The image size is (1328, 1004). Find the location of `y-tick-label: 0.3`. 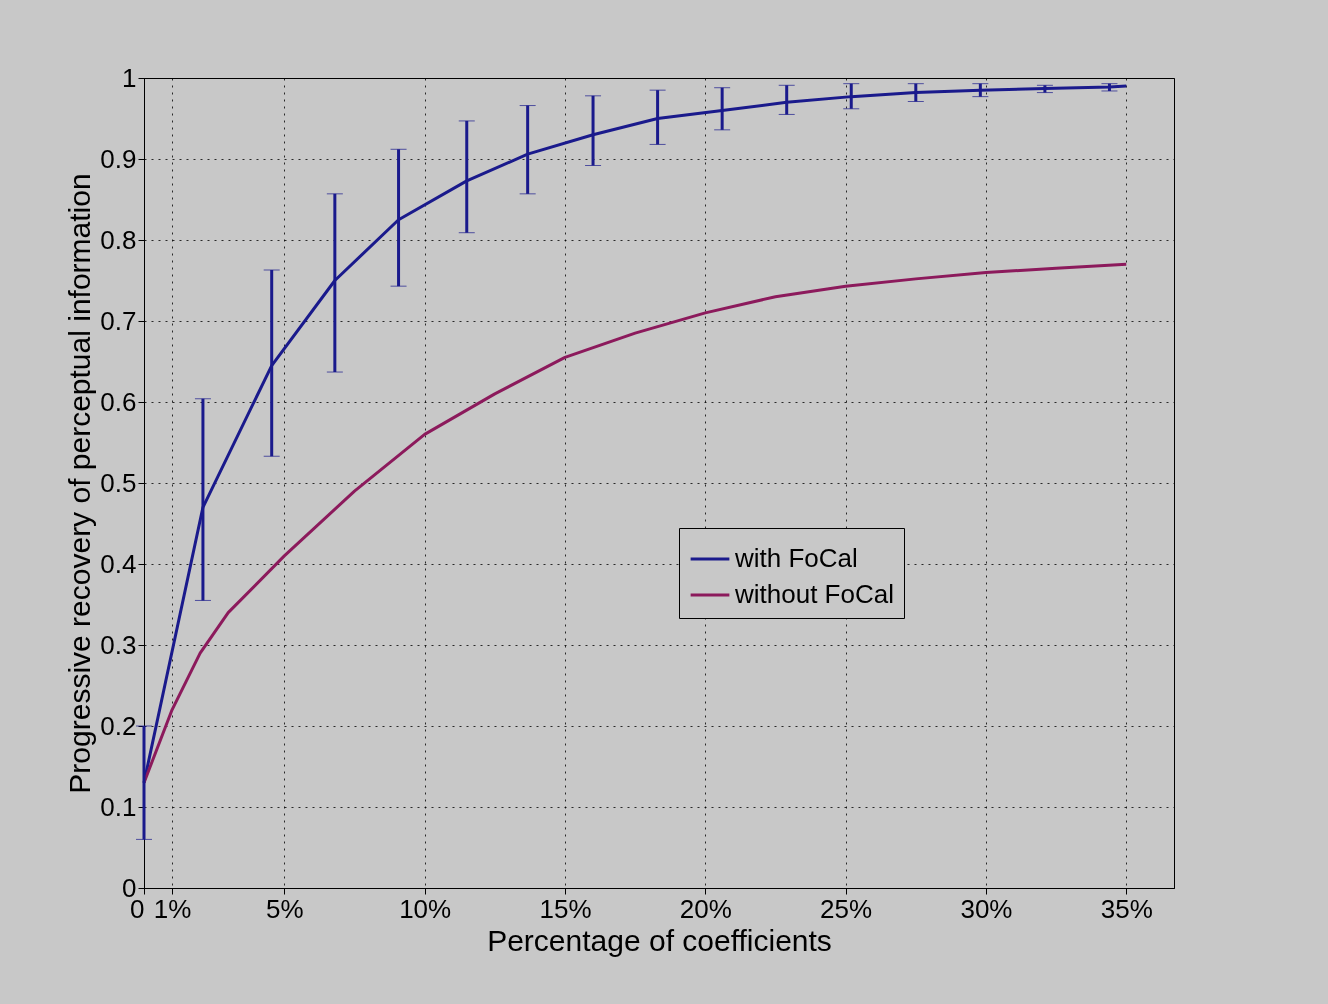

y-tick-label: 0.3 is located at coordinates (118, 644).